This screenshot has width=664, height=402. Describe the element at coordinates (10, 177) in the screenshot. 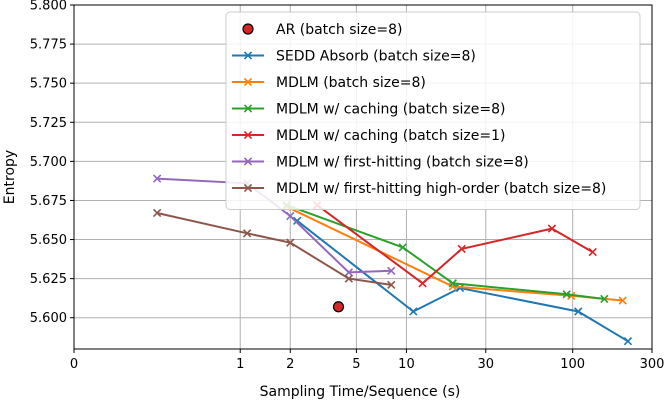

I see `y-axis-label: Entropy` at that location.